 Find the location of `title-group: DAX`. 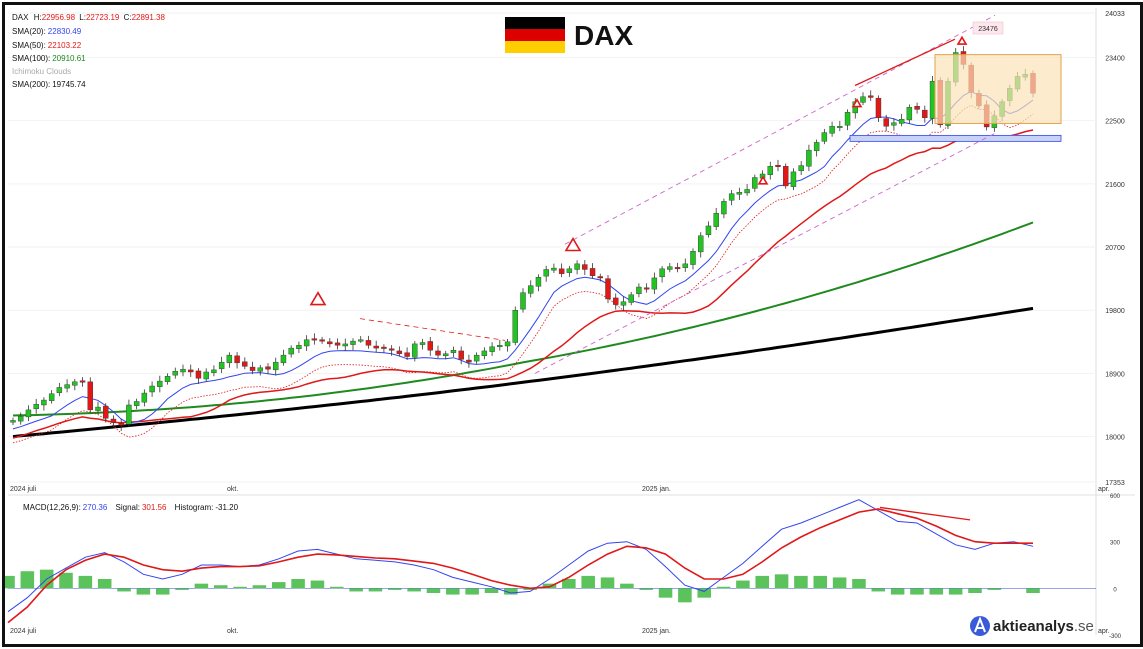

title-group: DAX is located at coordinates (569, 35).